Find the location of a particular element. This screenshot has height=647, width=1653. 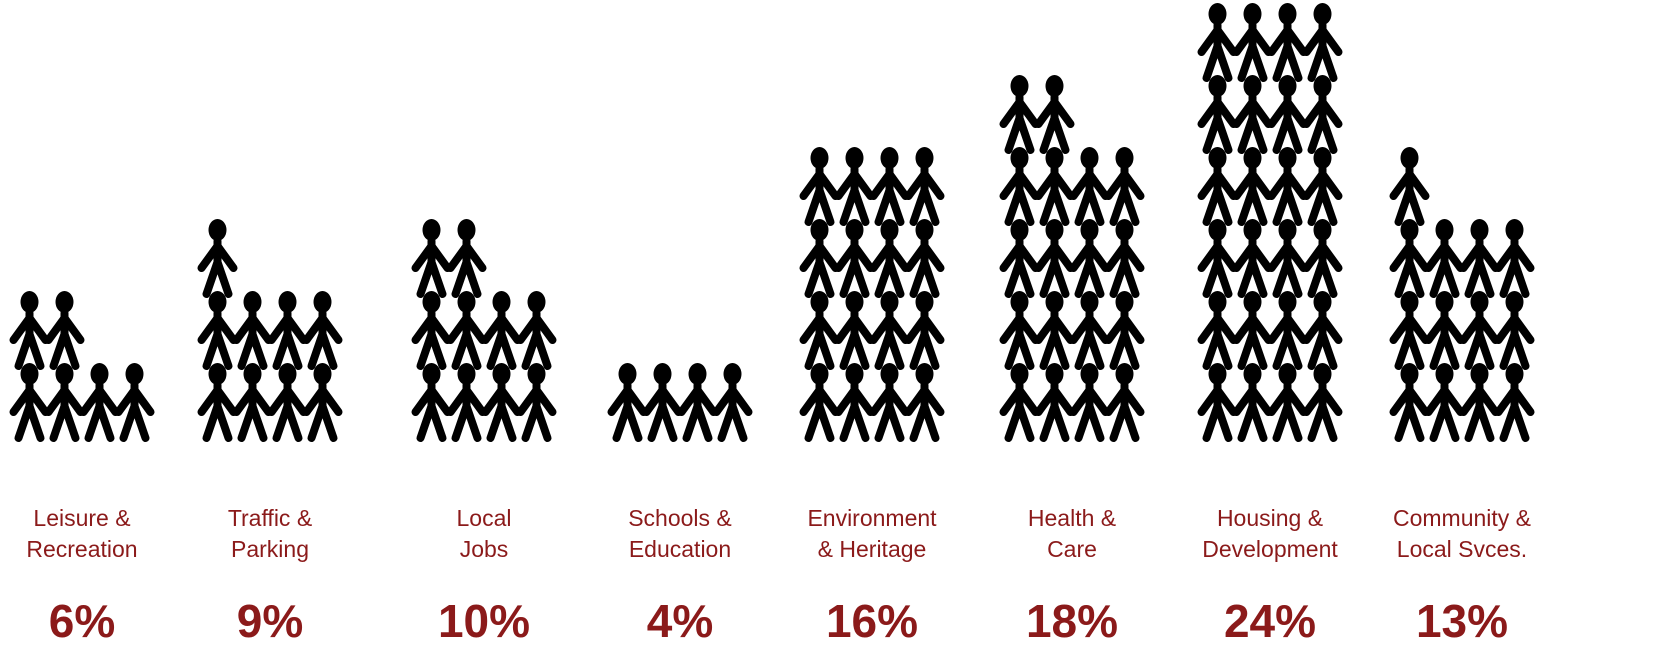

value-label: 18% is located at coordinates (1072, 621).